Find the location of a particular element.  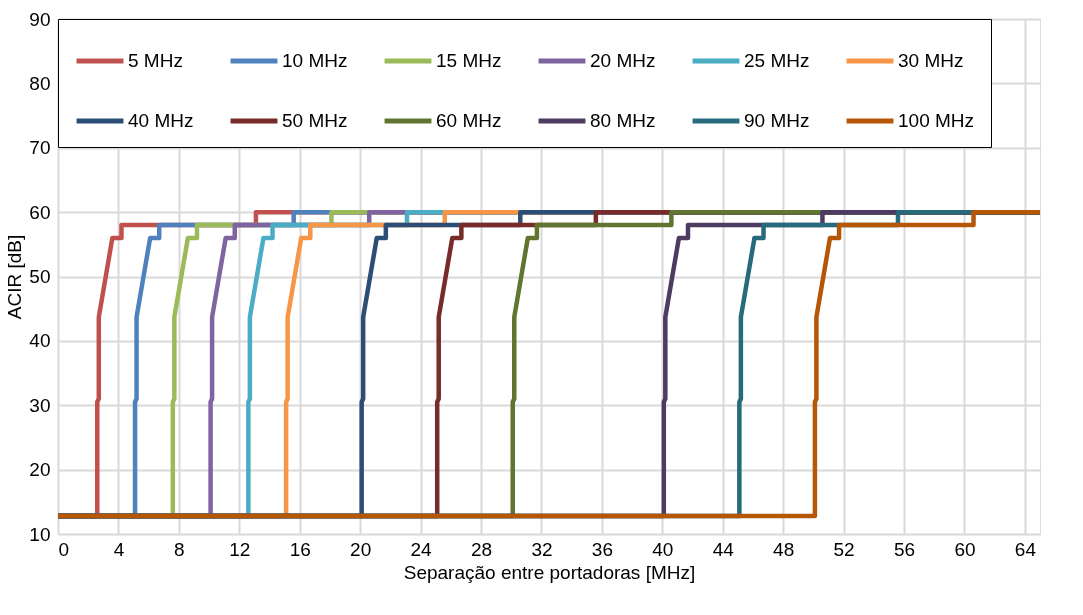

legend-label: 40 MHz is located at coordinates (161, 120).